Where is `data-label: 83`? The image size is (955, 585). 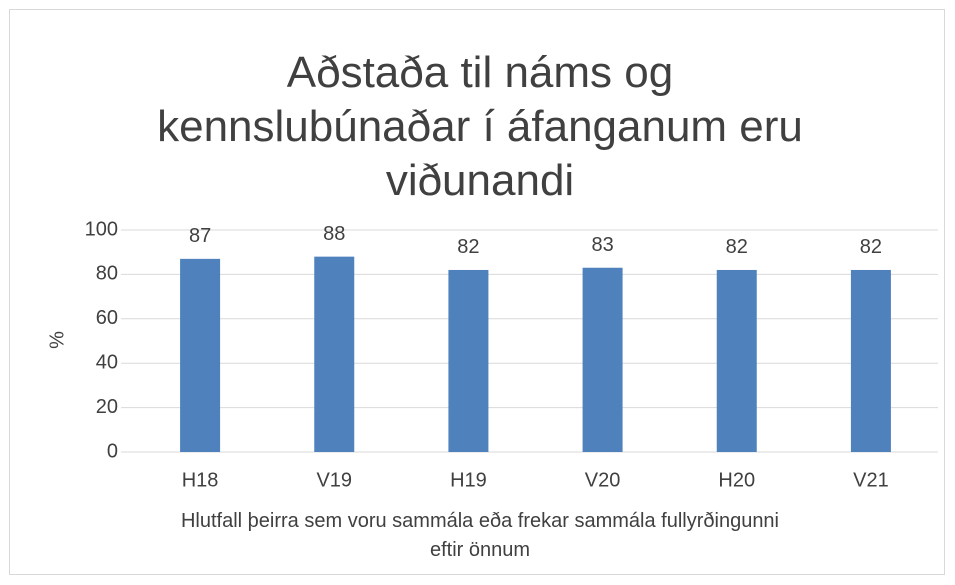
data-label: 83 is located at coordinates (602, 245).